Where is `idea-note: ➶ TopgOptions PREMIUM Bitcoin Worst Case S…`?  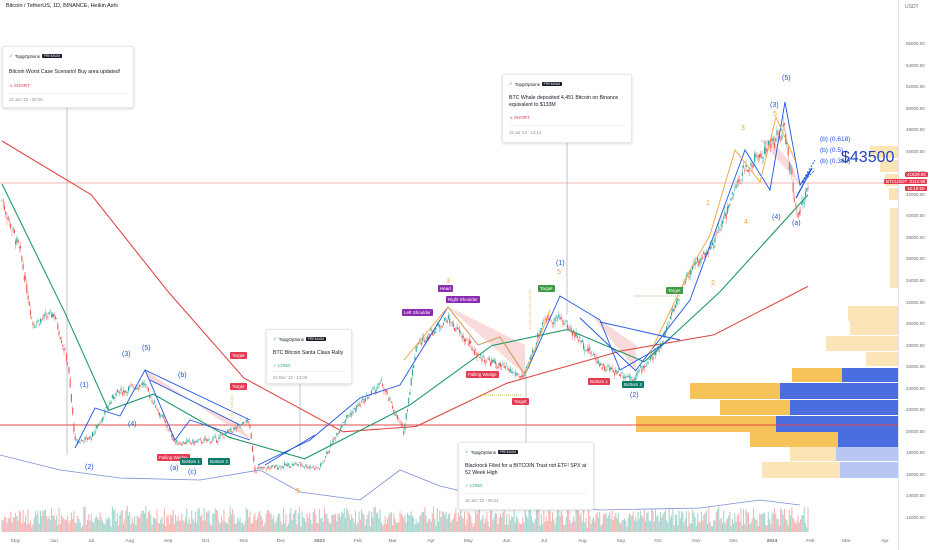 idea-note: ➶ TopgOptions PREMIUM Bitcoin Worst Case S… is located at coordinates (68, 77).